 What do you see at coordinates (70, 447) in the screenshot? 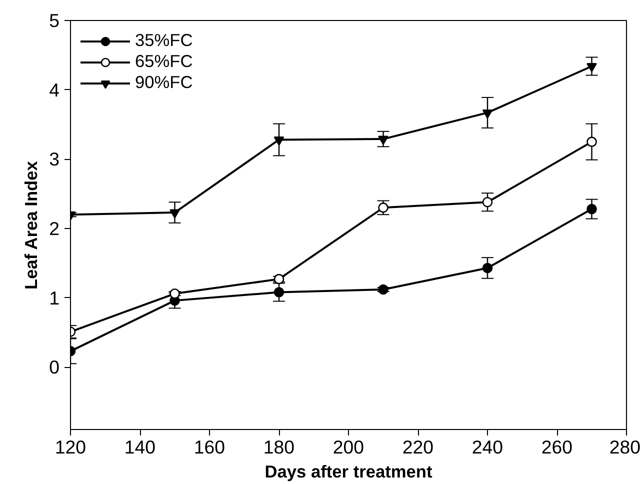
I see `x-tick-label: 120` at bounding box center [70, 447].